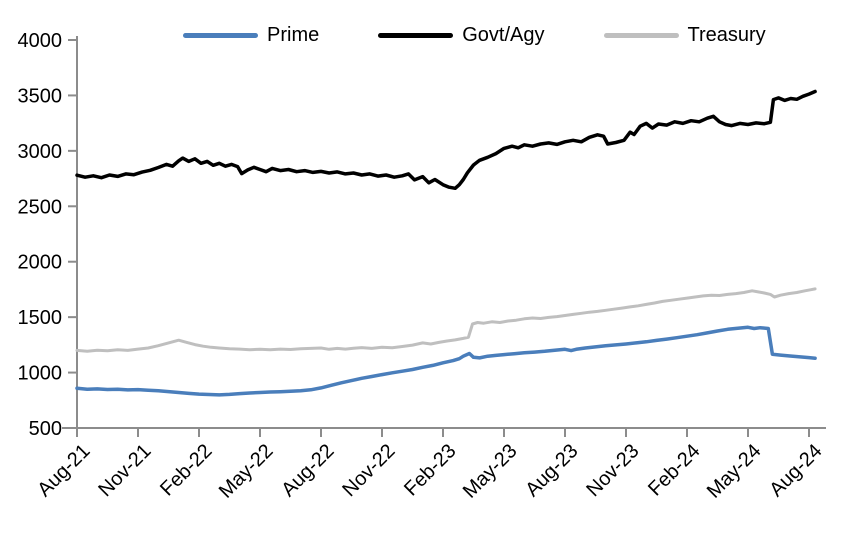 This screenshot has height=538, width=852. What do you see at coordinates (40, 263) in the screenshot?
I see `y-tick-label: 2000` at bounding box center [40, 263].